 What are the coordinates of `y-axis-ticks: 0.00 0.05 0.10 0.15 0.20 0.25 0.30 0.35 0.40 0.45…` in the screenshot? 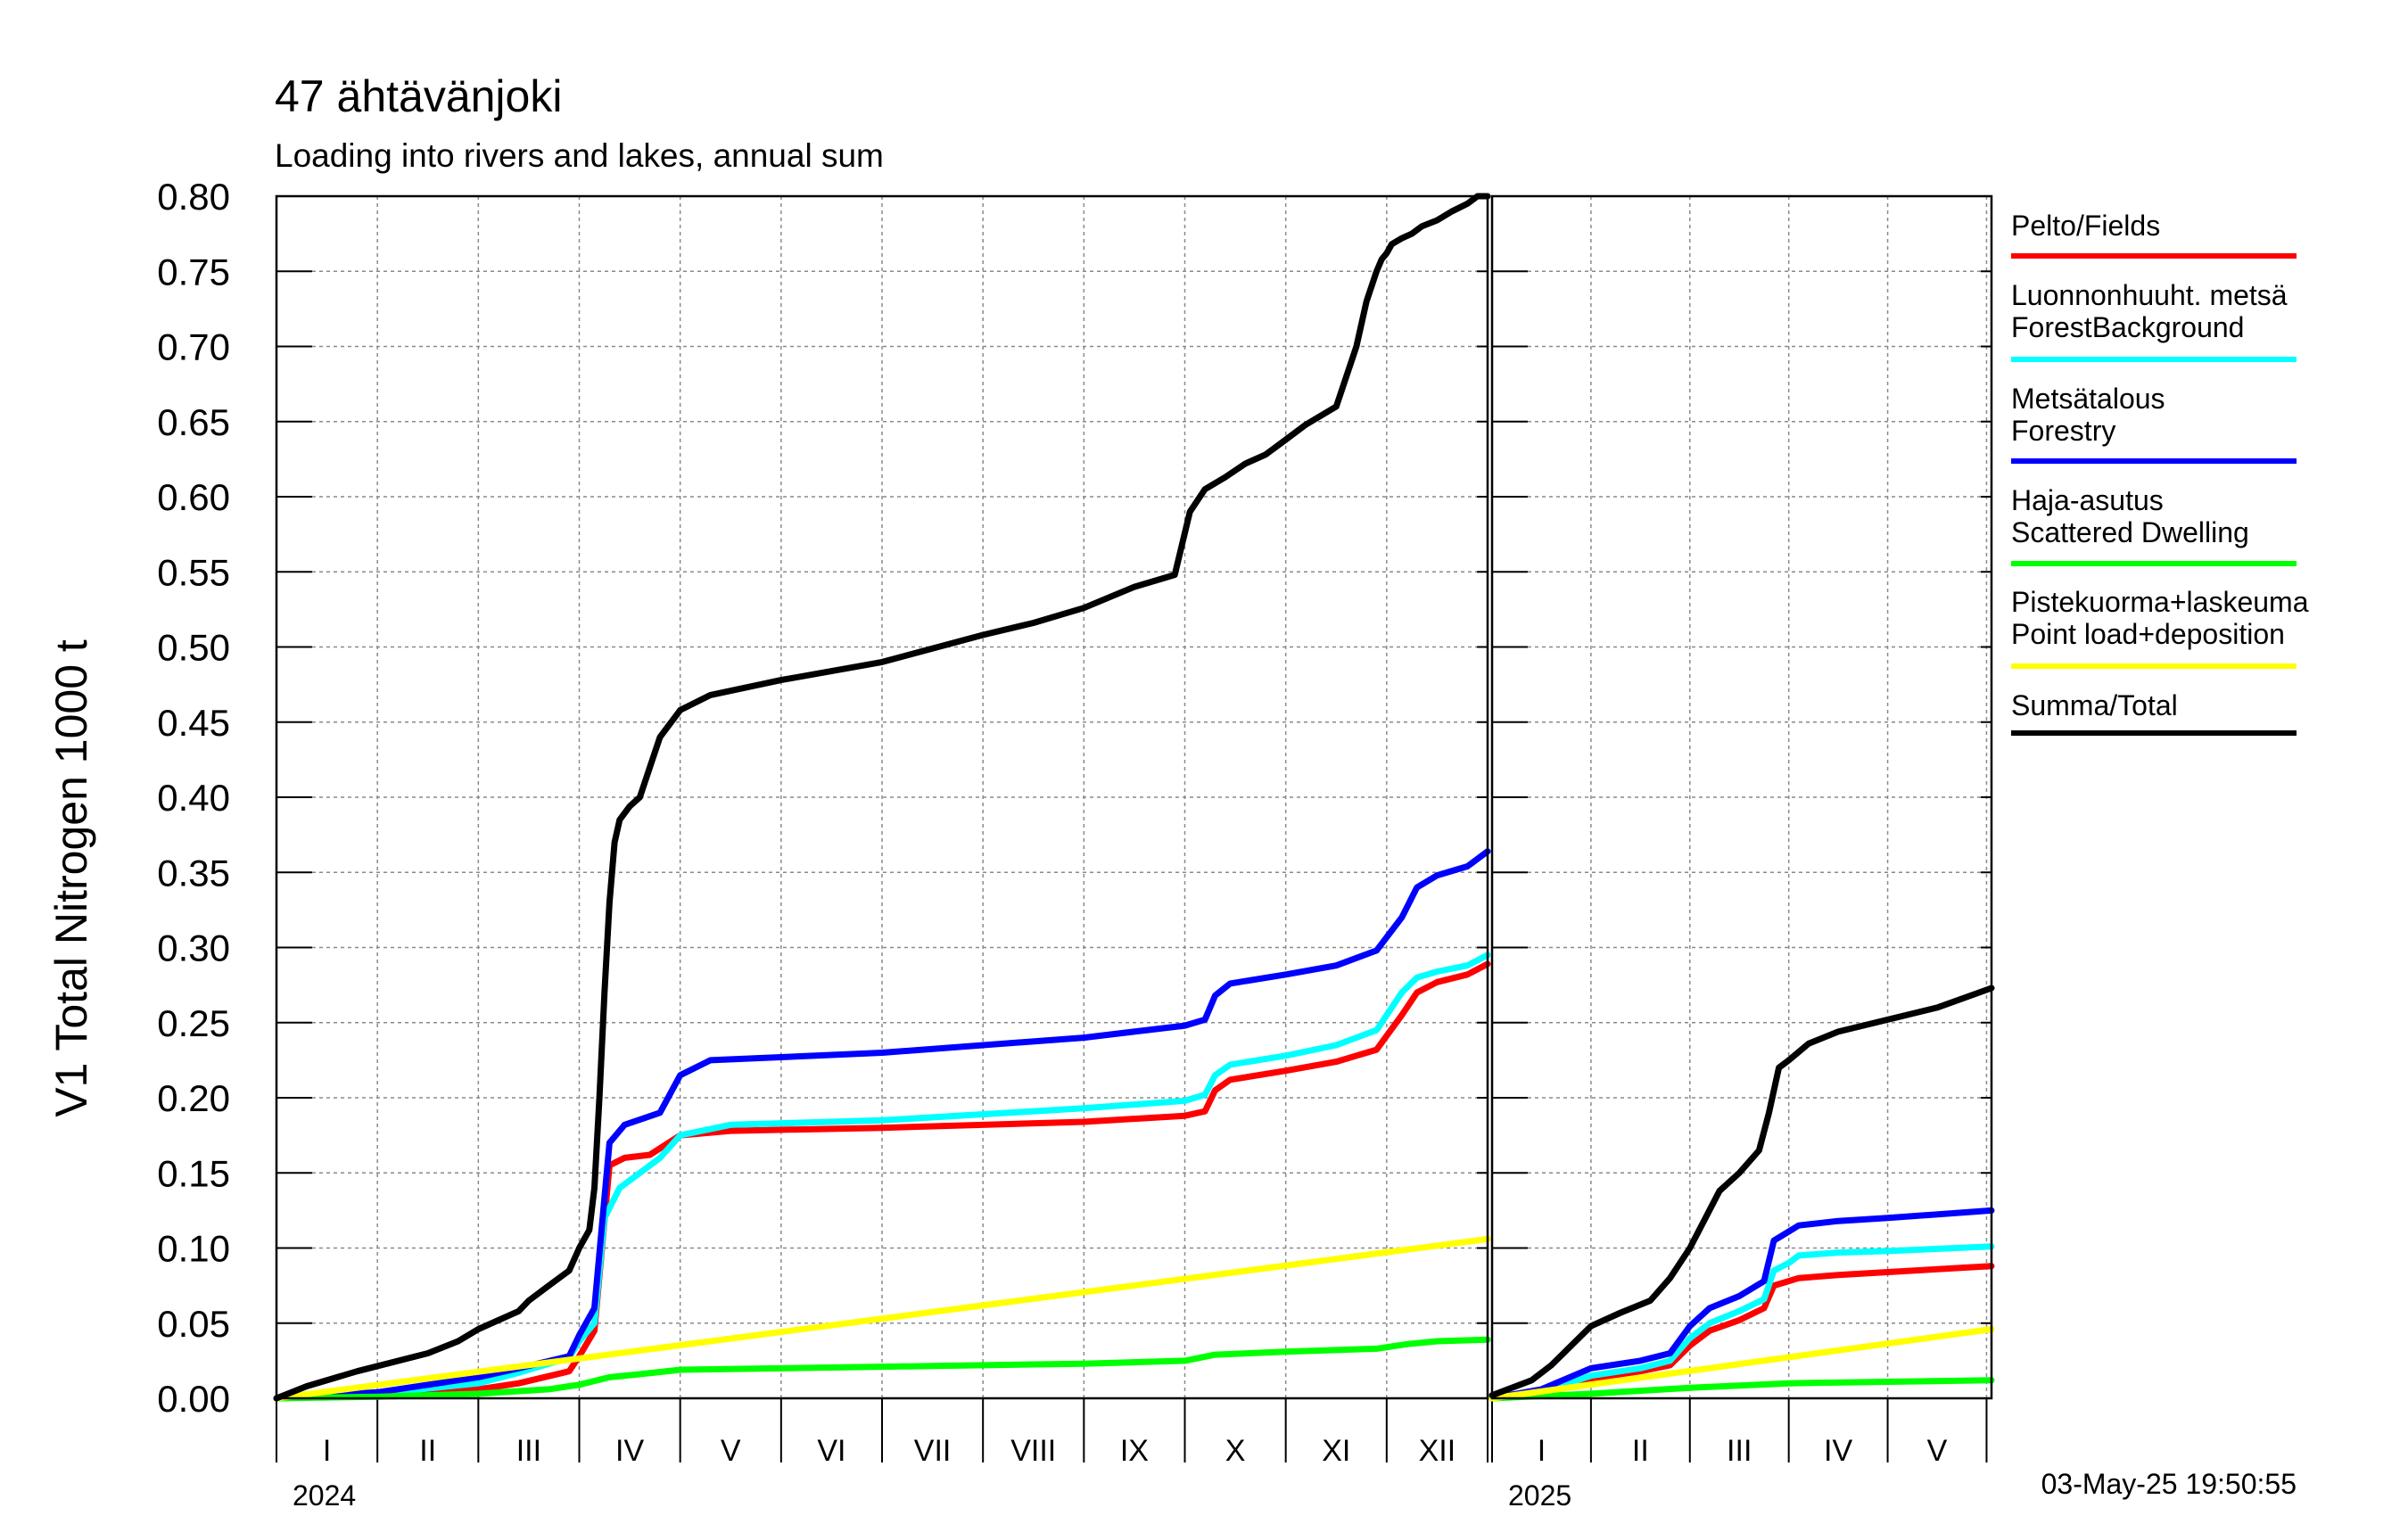 It's located at (193, 798).